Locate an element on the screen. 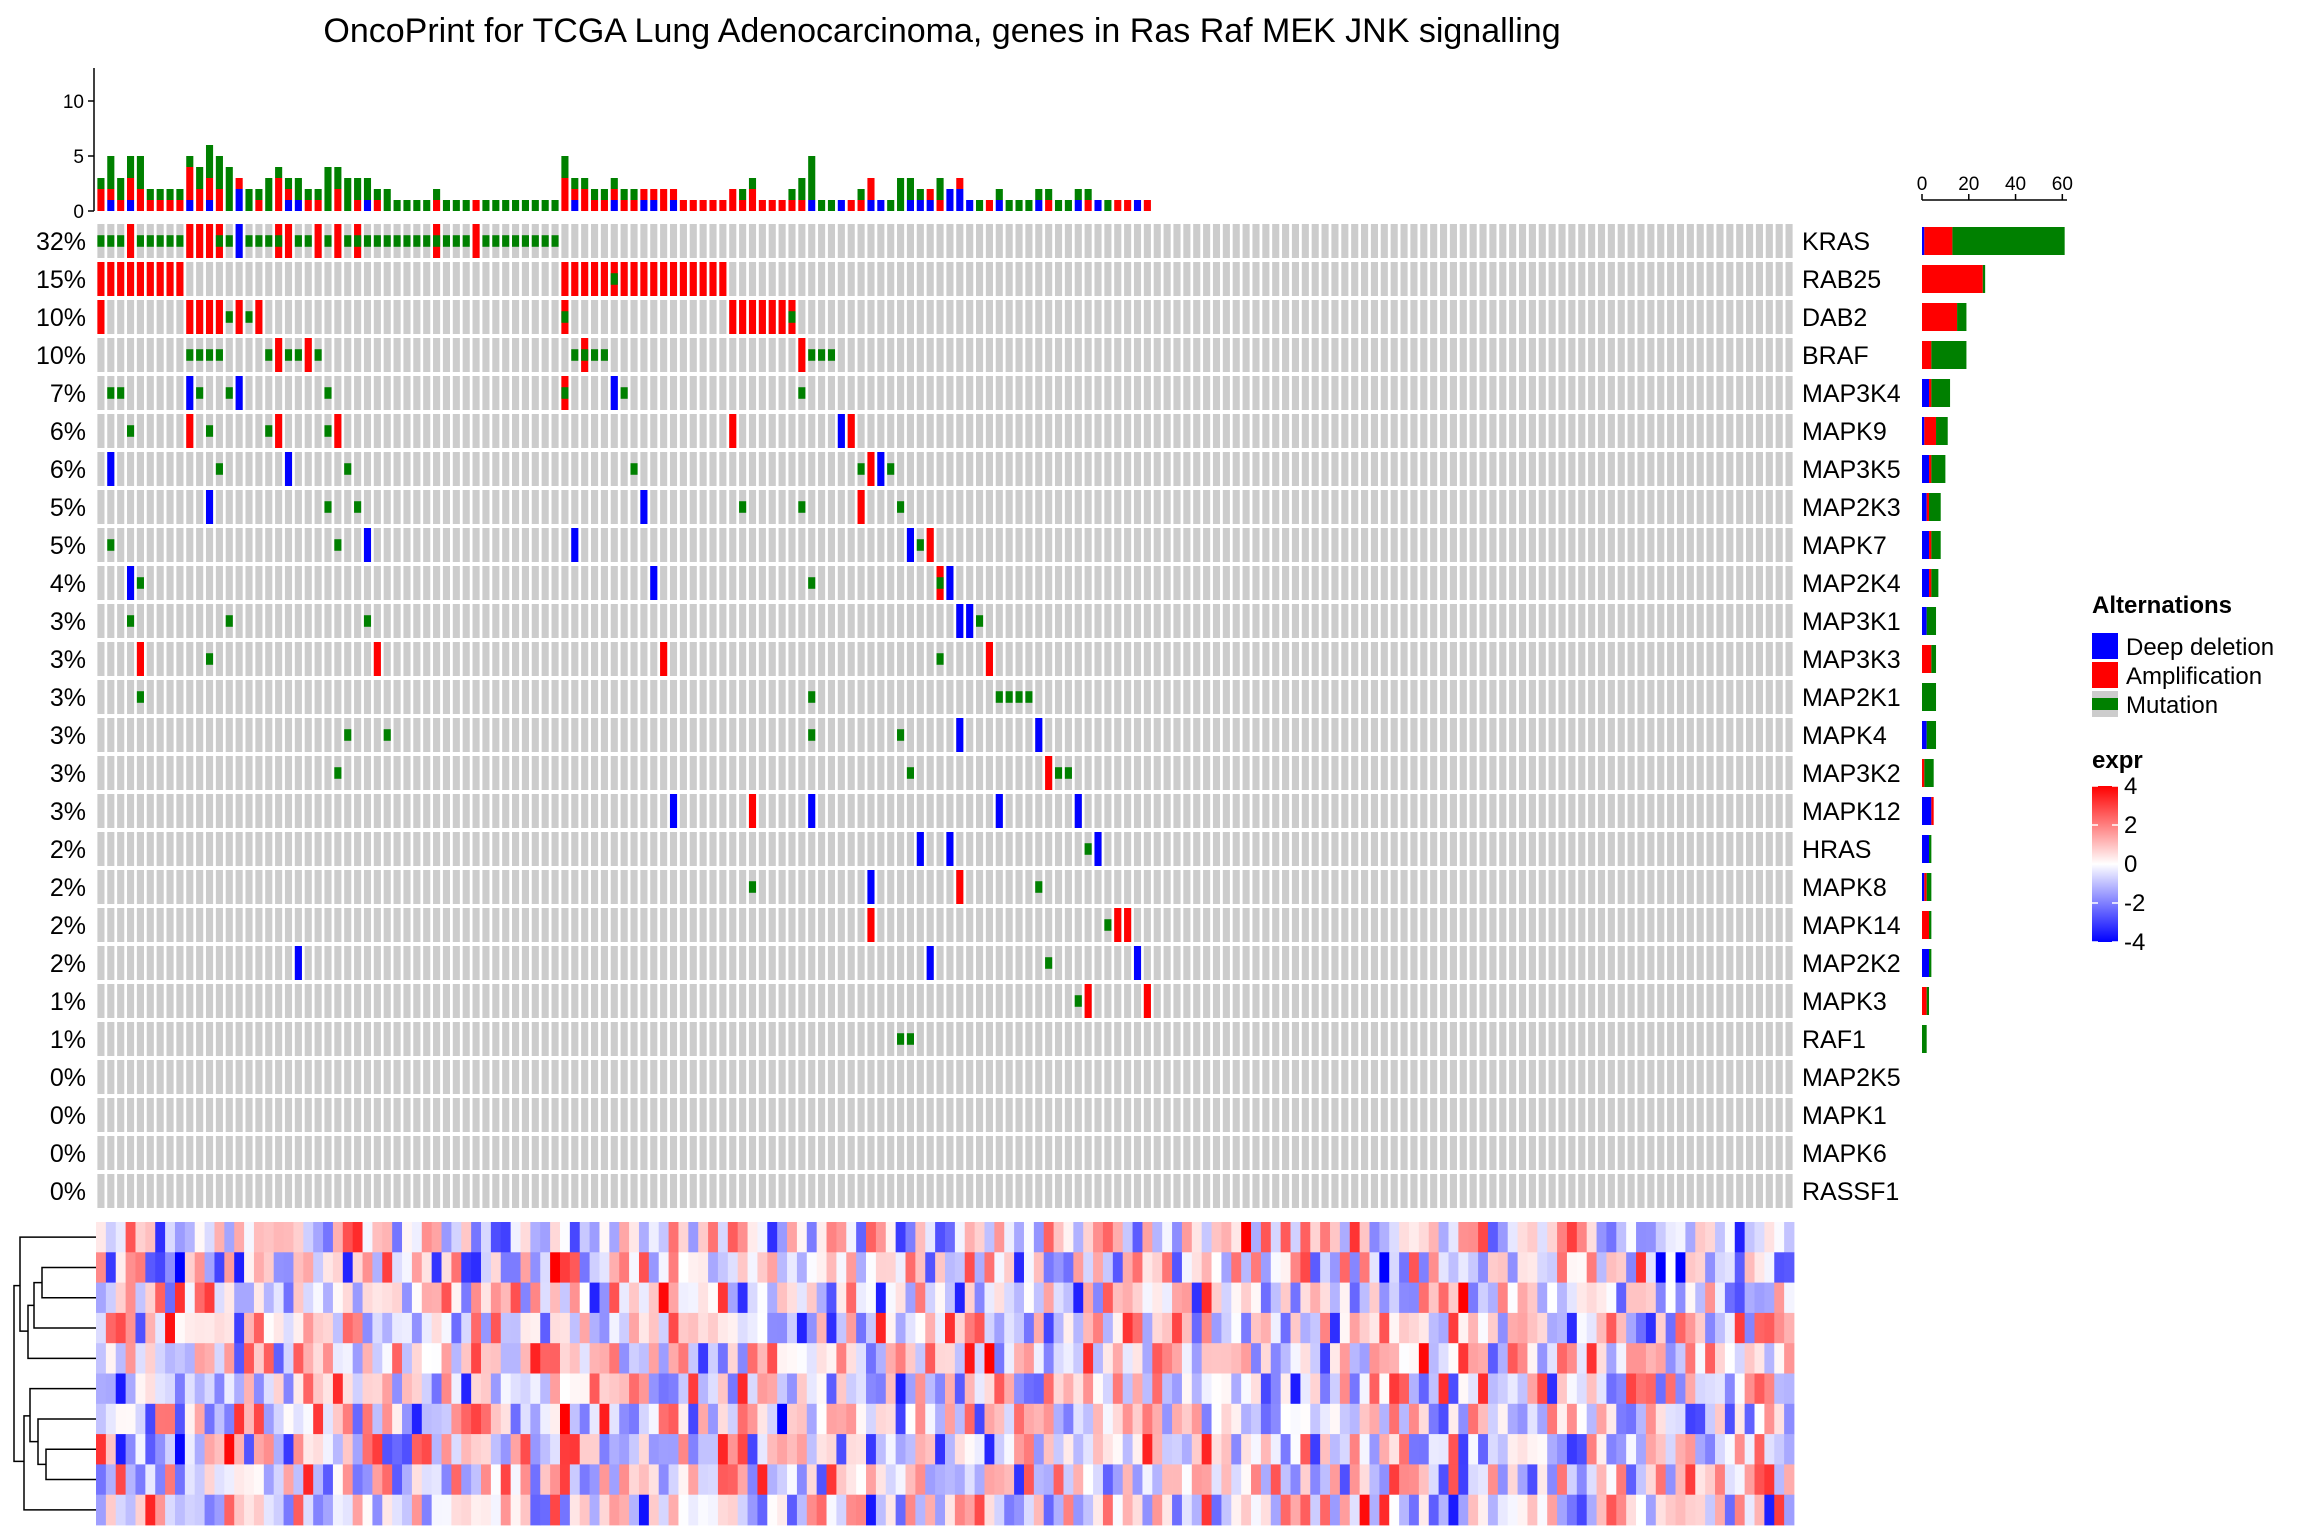 The image size is (2304, 1536). top-bar-mutation is located at coordinates (1029, 205).